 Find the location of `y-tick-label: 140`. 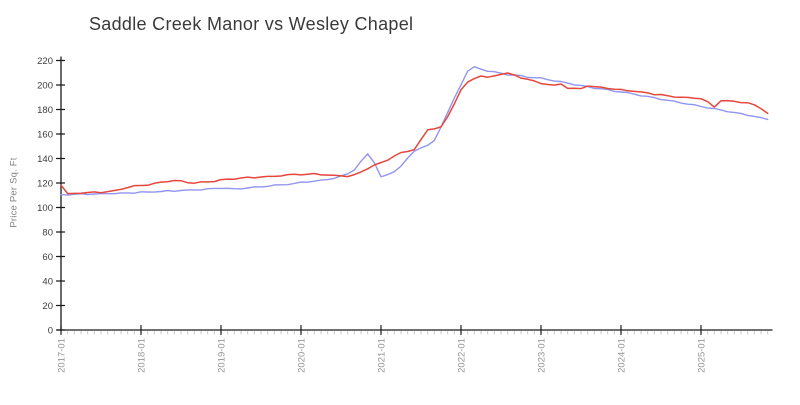

y-tick-label: 140 is located at coordinates (45, 159).